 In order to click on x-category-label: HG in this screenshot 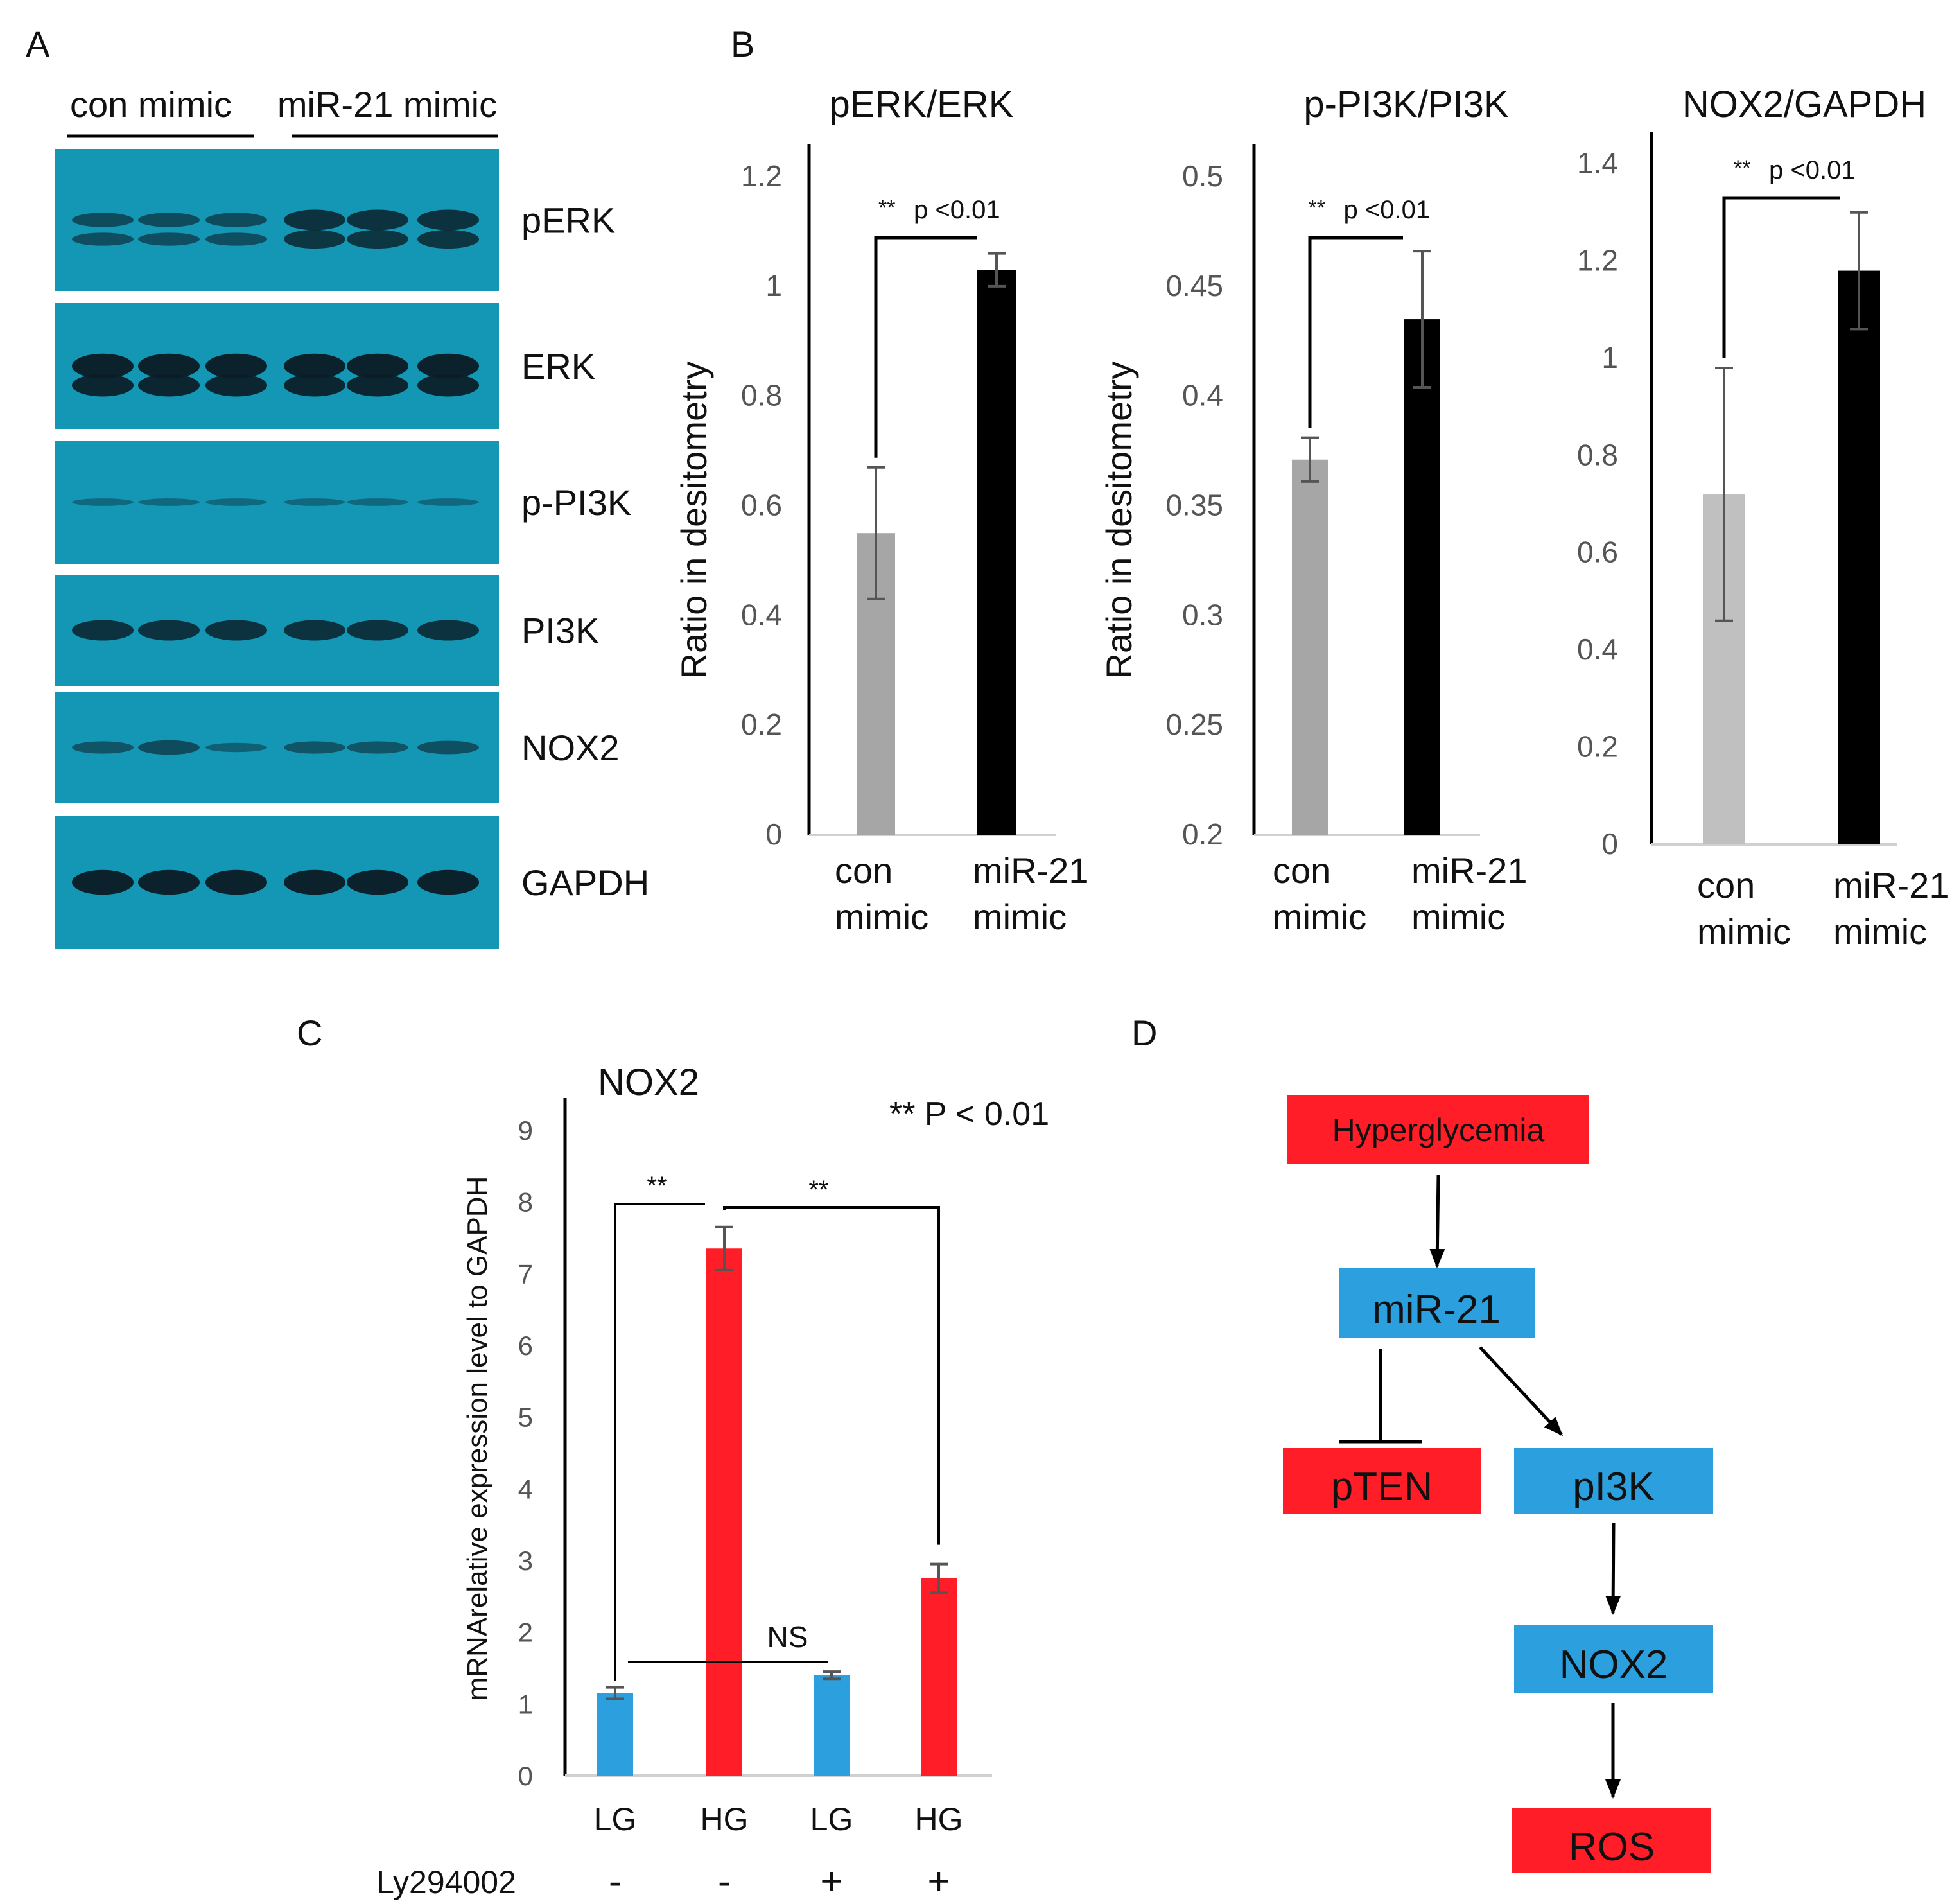, I will do `click(725, 1819)`.